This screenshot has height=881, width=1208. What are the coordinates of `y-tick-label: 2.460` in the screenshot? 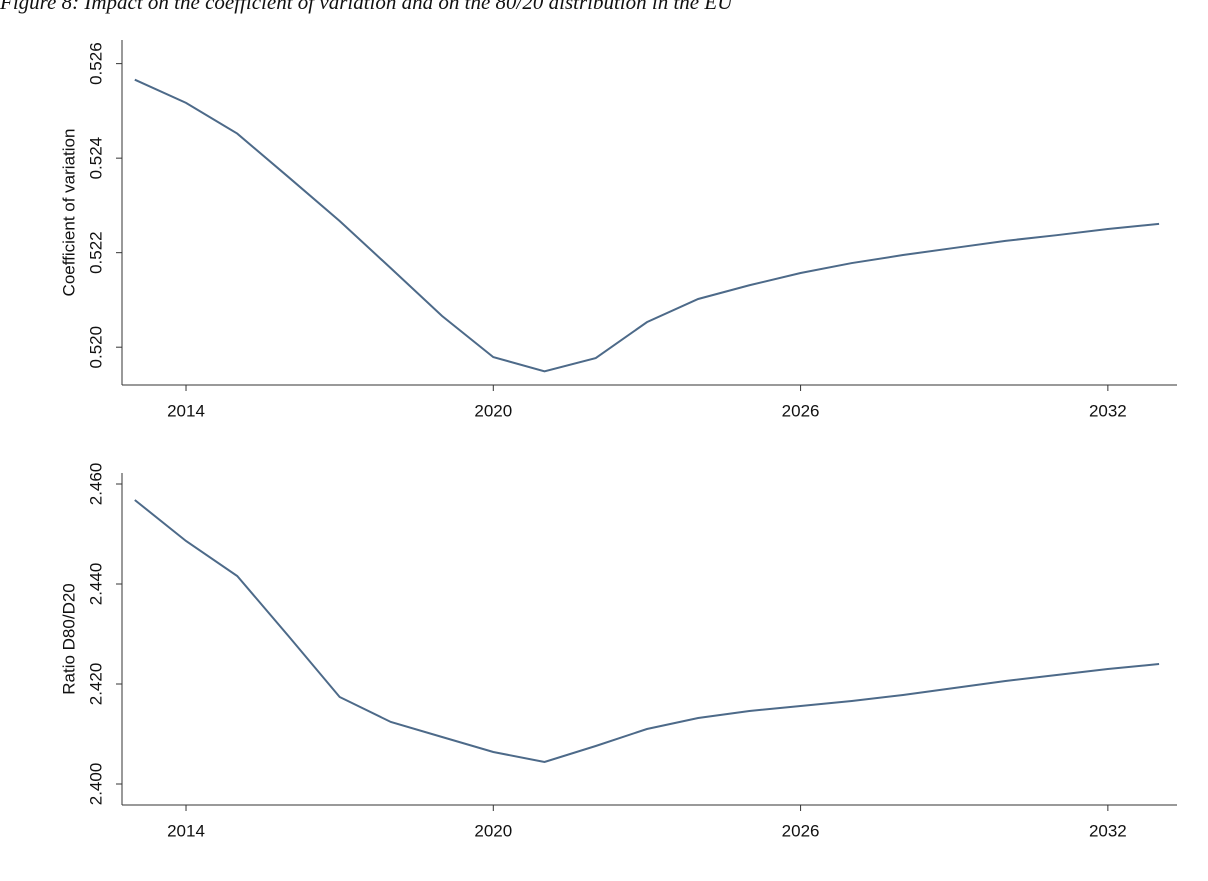 It's located at (95, 484).